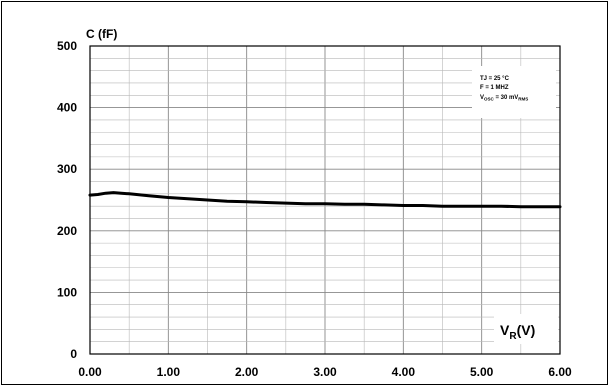  I want to click on y-tick-label: 300, so click(67, 169).